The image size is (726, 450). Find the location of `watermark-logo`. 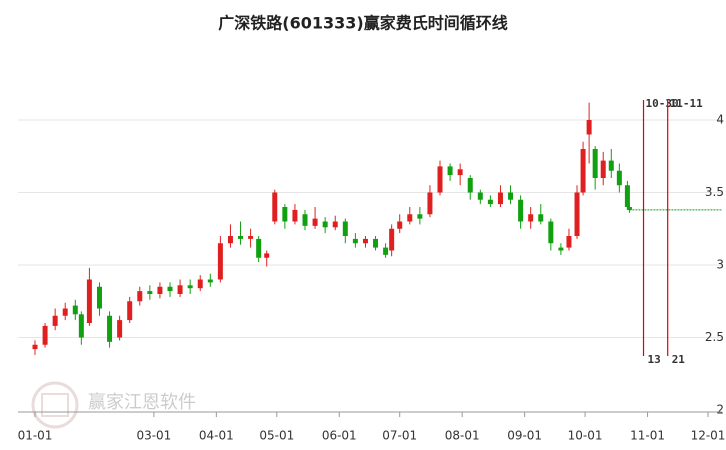

watermark-logo is located at coordinates (55, 405).